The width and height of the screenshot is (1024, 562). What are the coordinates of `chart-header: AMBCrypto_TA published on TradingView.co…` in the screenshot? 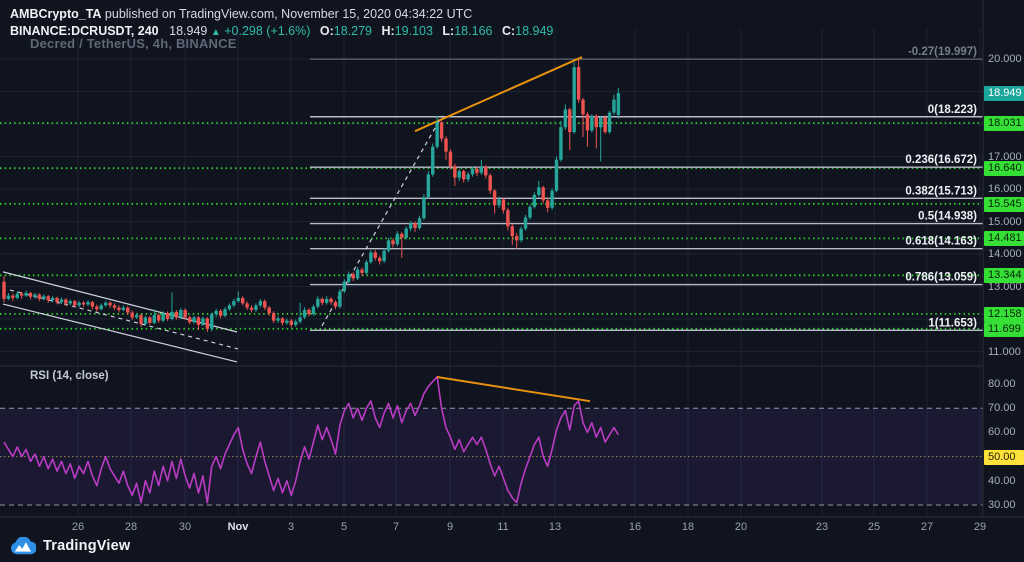 It's located at (281, 23).